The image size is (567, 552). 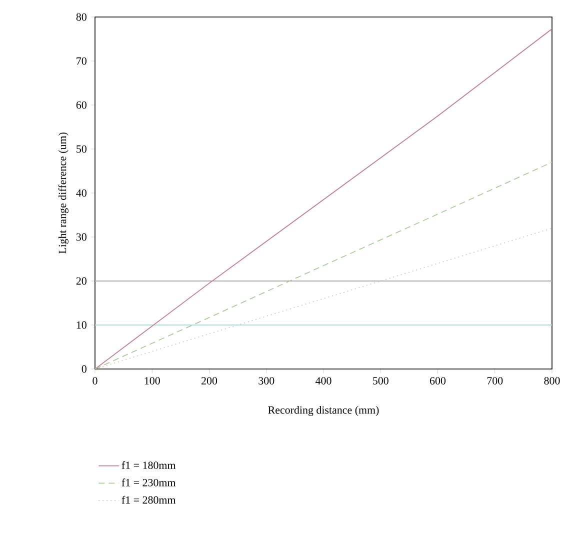 I want to click on x-tick-label: 800, so click(x=552, y=380).